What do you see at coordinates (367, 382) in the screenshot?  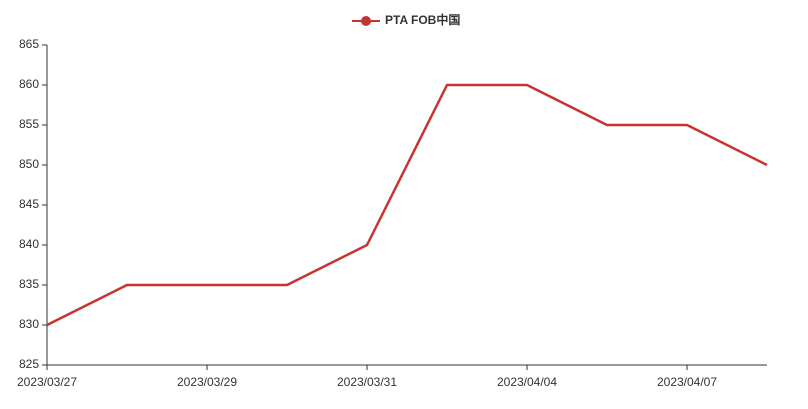 I see `x-tick-label: 2023/03/31` at bounding box center [367, 382].